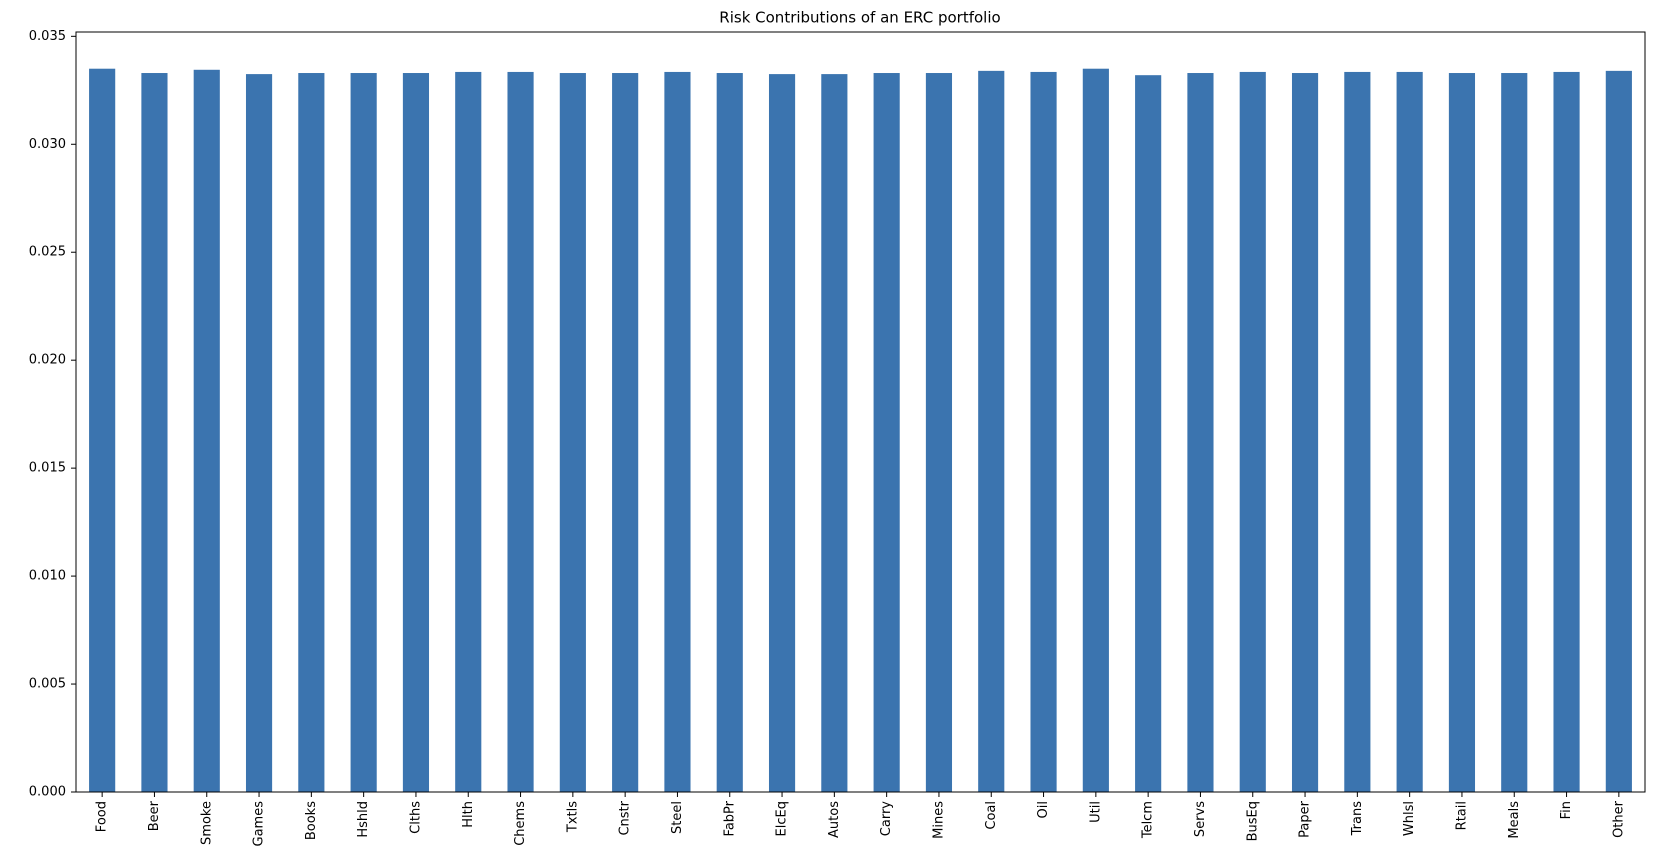 The image size is (1674, 868). I want to click on x-tick-label: Paper, so click(1305, 818).